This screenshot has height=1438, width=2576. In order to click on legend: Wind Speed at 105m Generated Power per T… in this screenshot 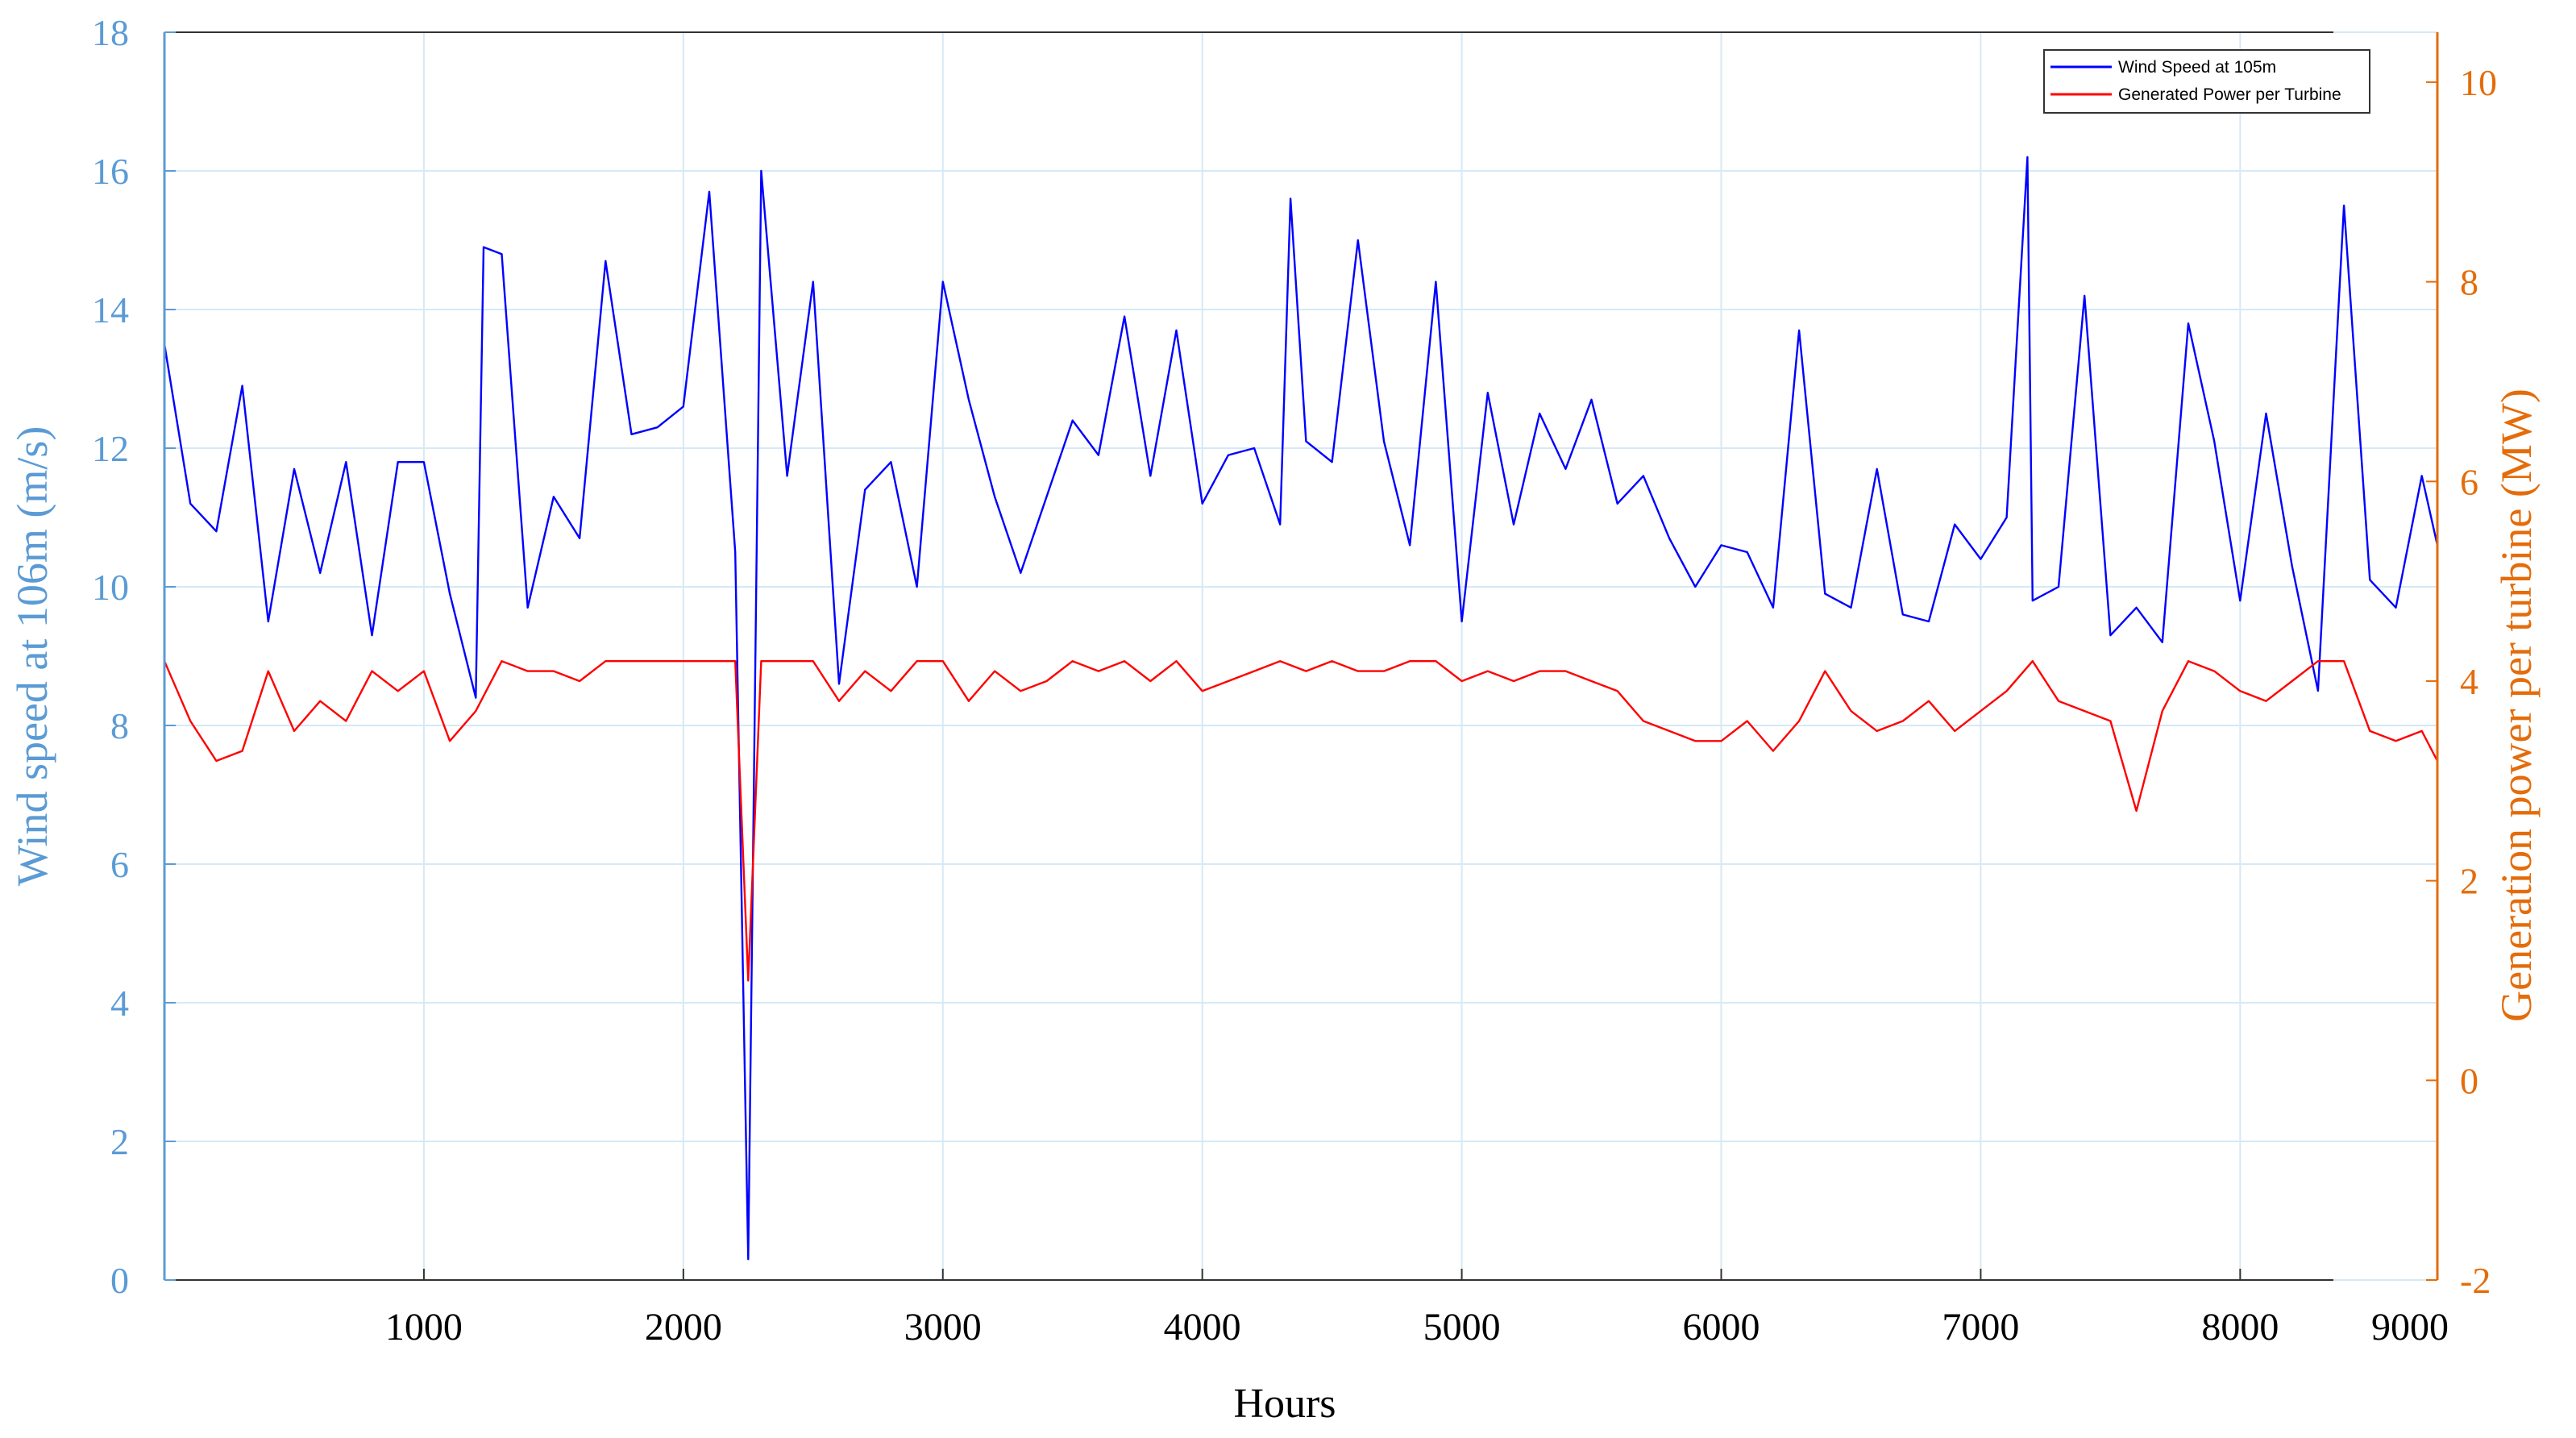, I will do `click(2206, 82)`.